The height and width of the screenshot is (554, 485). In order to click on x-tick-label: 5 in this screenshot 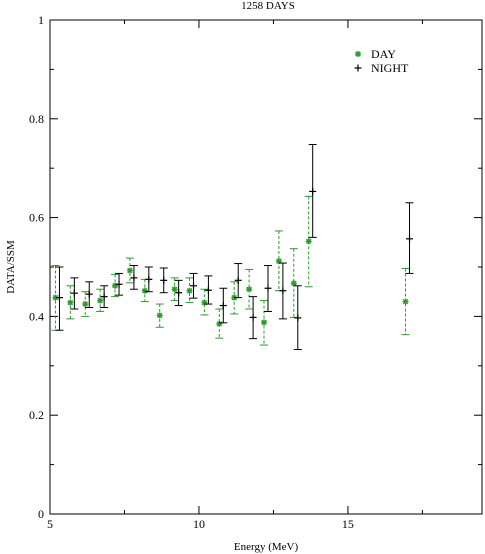, I will do `click(50, 524)`.